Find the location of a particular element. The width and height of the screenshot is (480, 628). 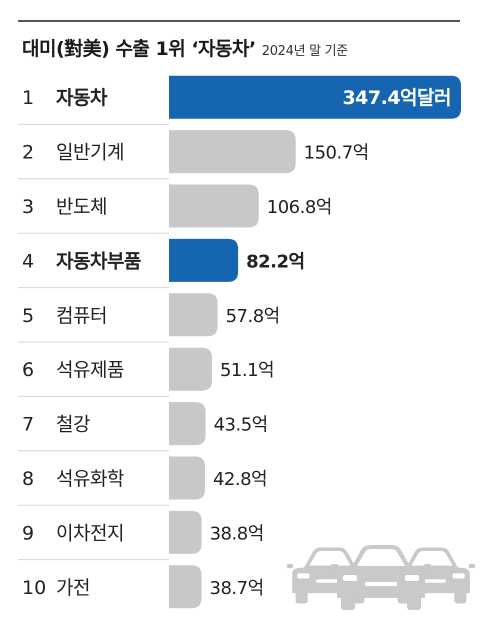

category-label: 석유화학 is located at coordinates (90, 479).